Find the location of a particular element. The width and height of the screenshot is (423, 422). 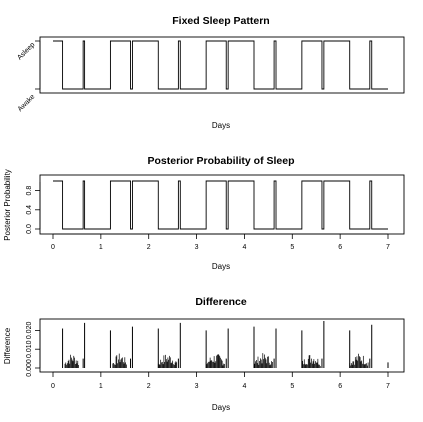

panel-3-spikes is located at coordinates (225, 344).